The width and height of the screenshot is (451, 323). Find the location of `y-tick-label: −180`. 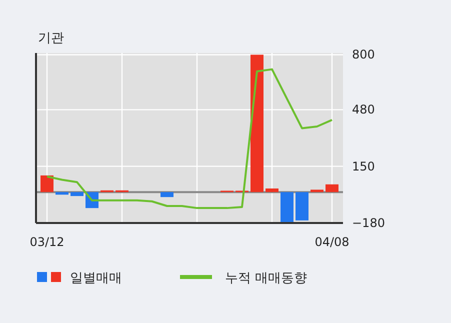

y-tick-label: −180 is located at coordinates (368, 223).